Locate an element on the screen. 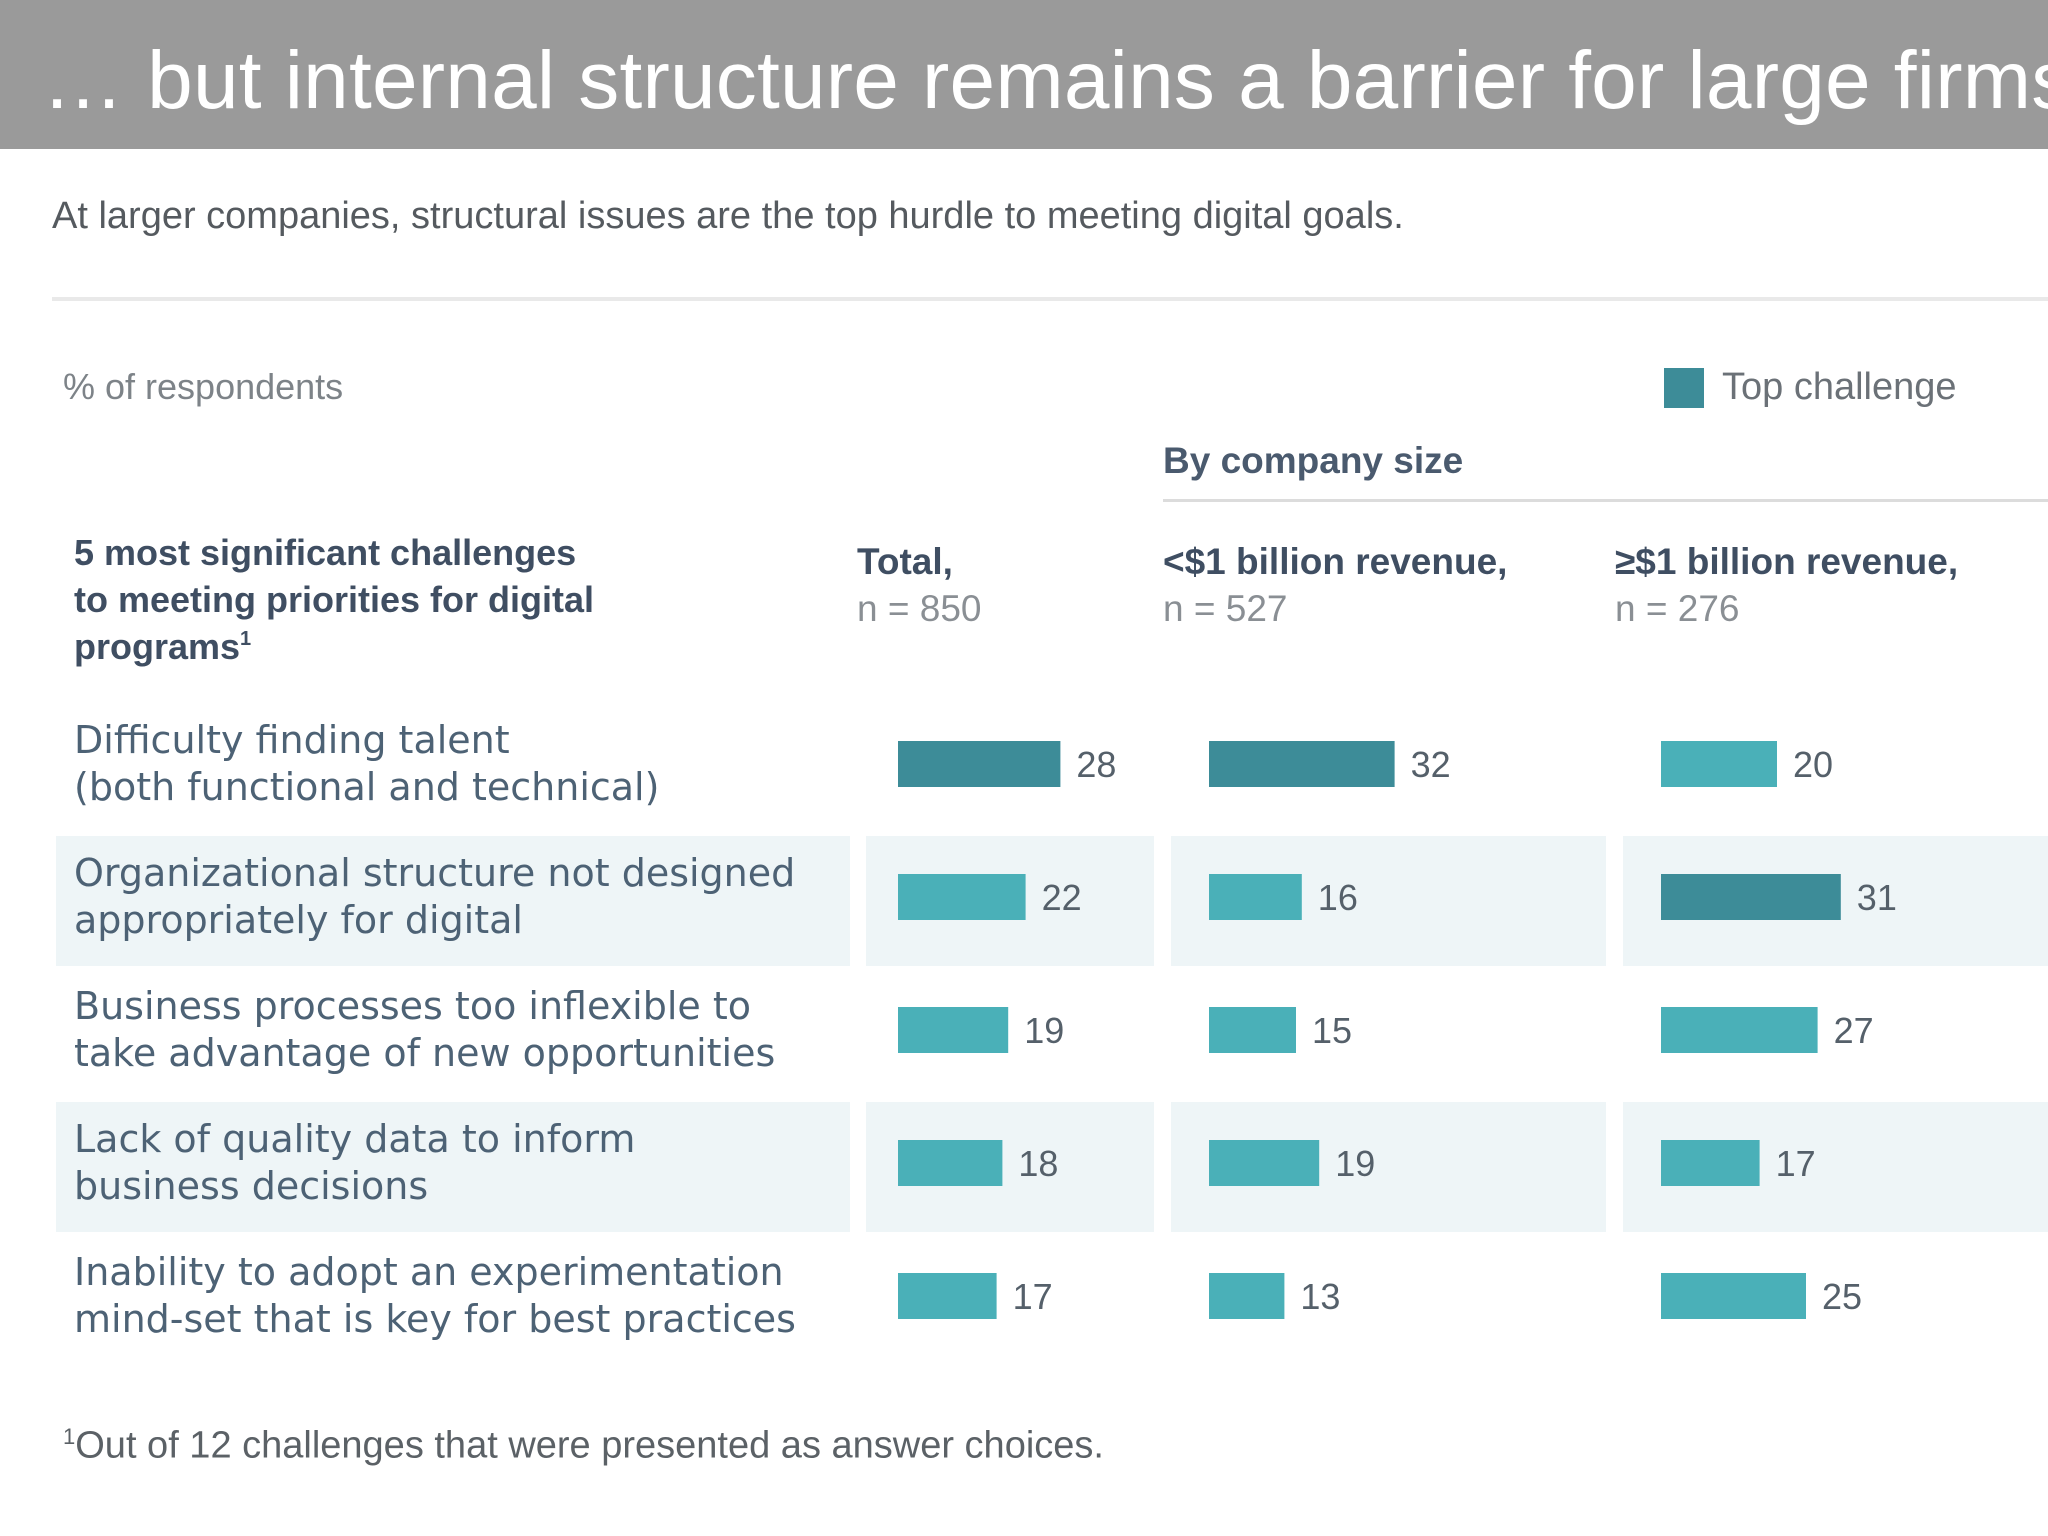  group-divider is located at coordinates (1605, 500).